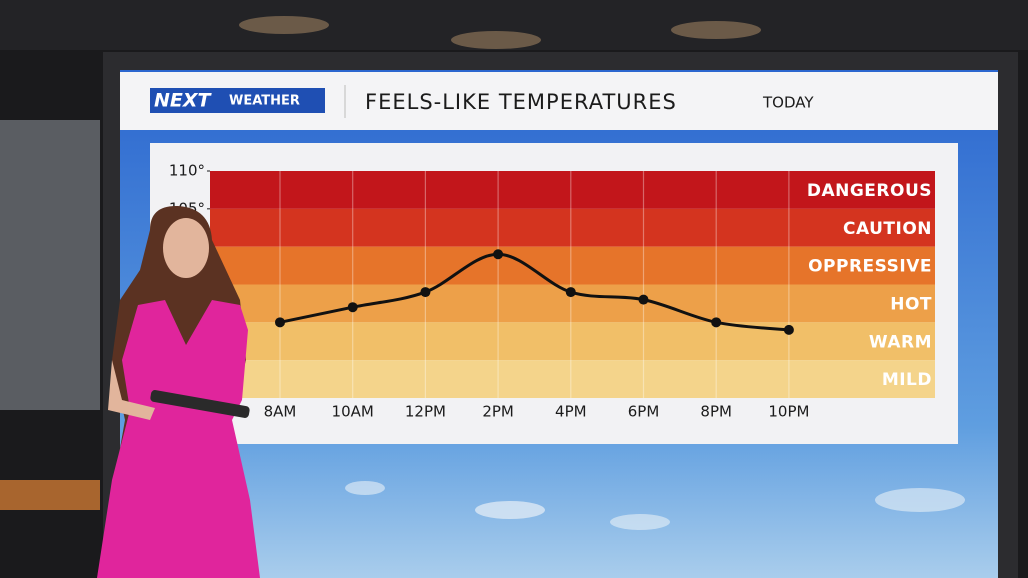 The image size is (1028, 578). What do you see at coordinates (50, 265) in the screenshot?
I see `side-window` at bounding box center [50, 265].